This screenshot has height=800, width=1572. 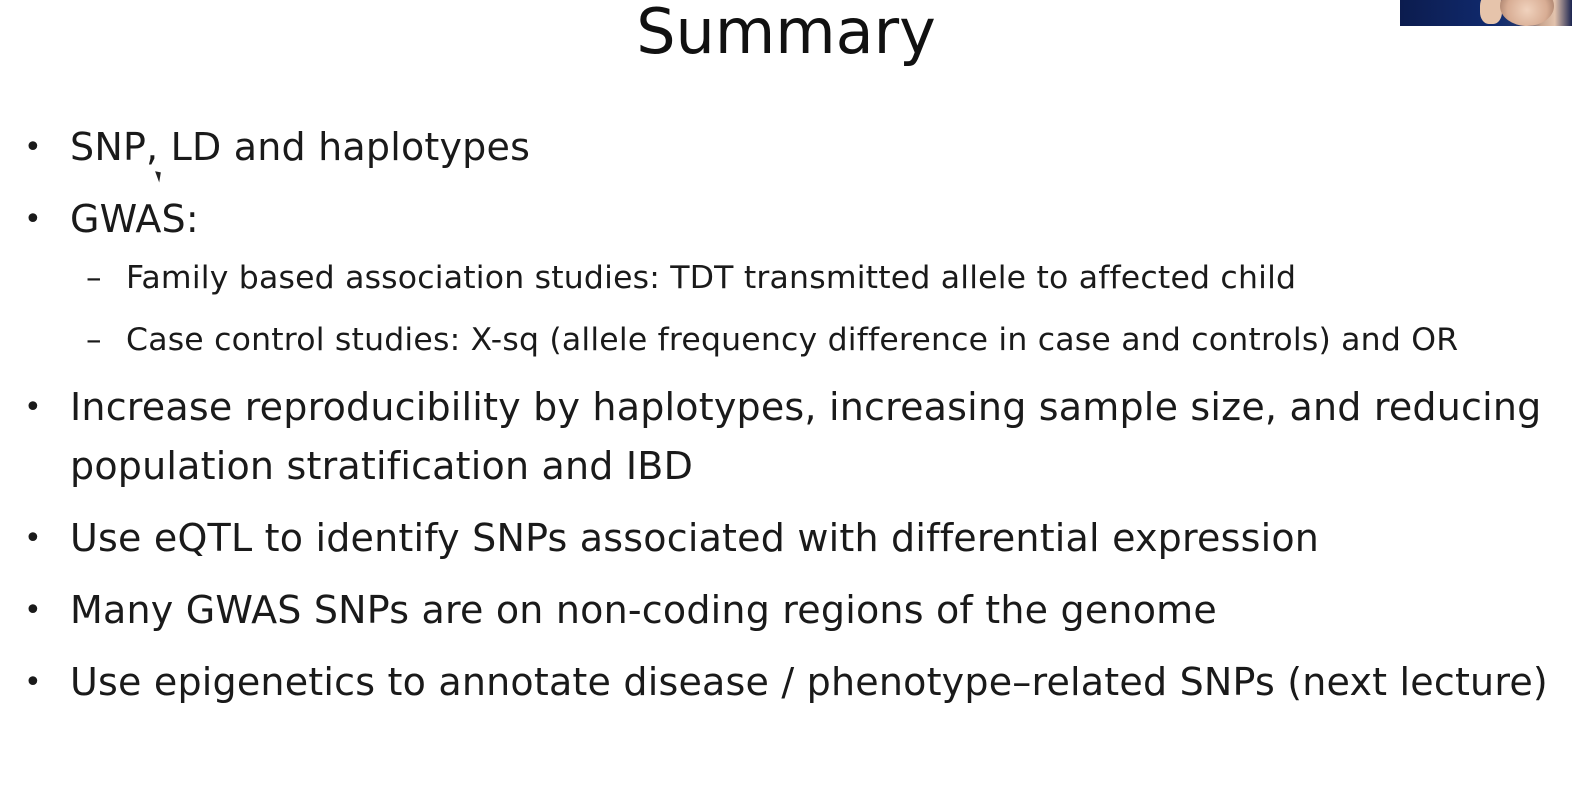 What do you see at coordinates (300, 147) in the screenshot?
I see `bullet-text: SNP, LD and haplotypes` at bounding box center [300, 147].